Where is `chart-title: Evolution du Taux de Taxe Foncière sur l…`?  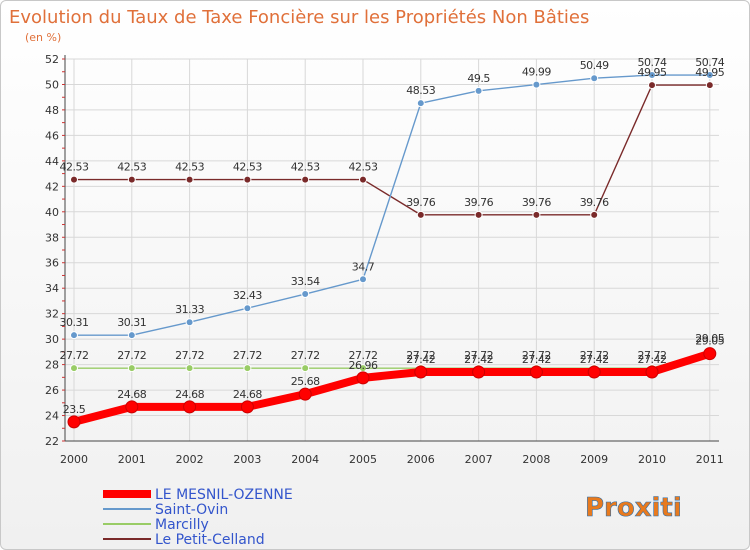 chart-title: Evolution du Taux de Taxe Foncière sur l… is located at coordinates (299, 17).